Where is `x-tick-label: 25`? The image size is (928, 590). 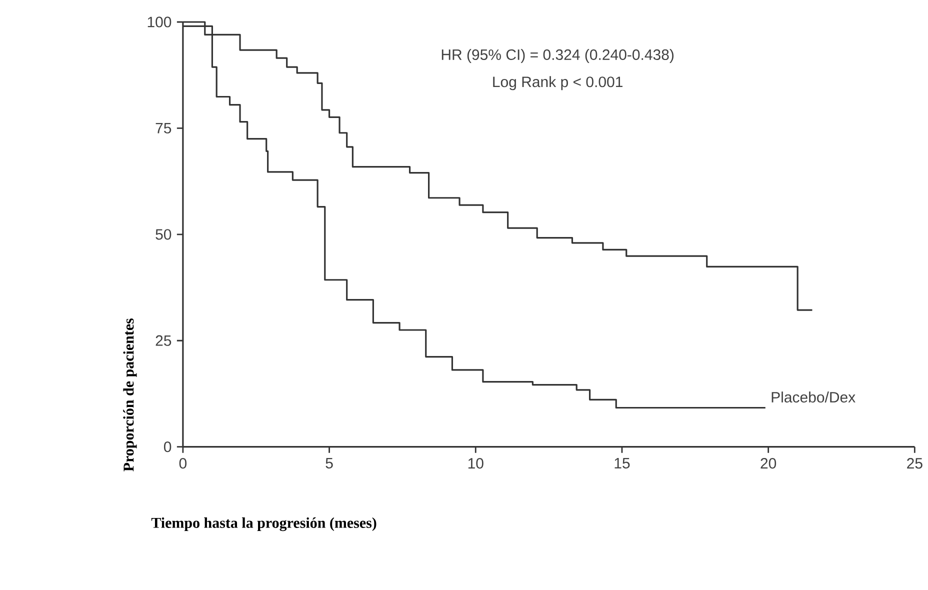 x-tick-label: 25 is located at coordinates (914, 463).